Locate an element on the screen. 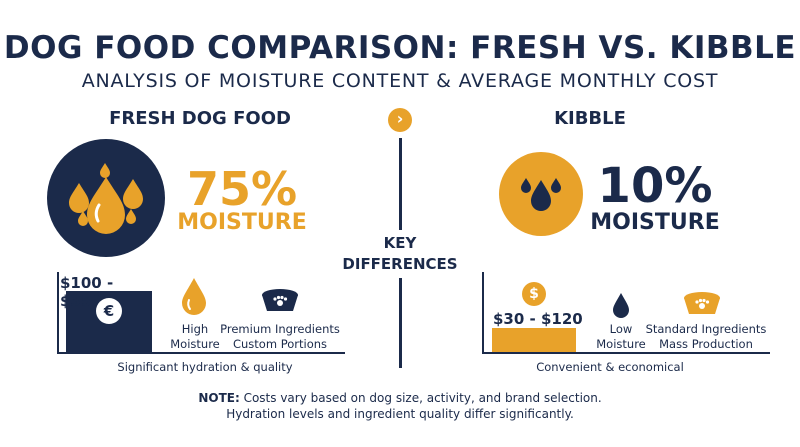  fresh-feature-moisture: High Moisture is located at coordinates (195, 337).